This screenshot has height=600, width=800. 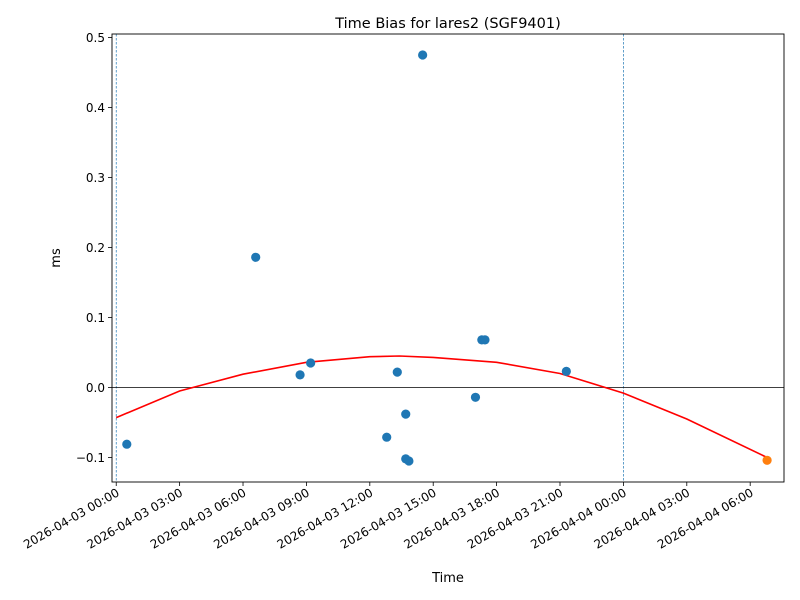 I want to click on y-tick-label: 0.3, so click(x=95, y=178).